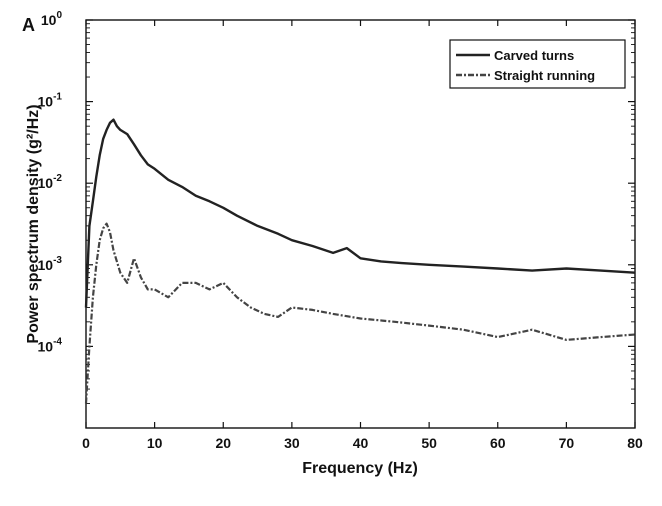 This screenshot has width=662, height=506. Describe the element at coordinates (50, 182) in the screenshot. I see `y-tick-label: 10⁻²` at that location.